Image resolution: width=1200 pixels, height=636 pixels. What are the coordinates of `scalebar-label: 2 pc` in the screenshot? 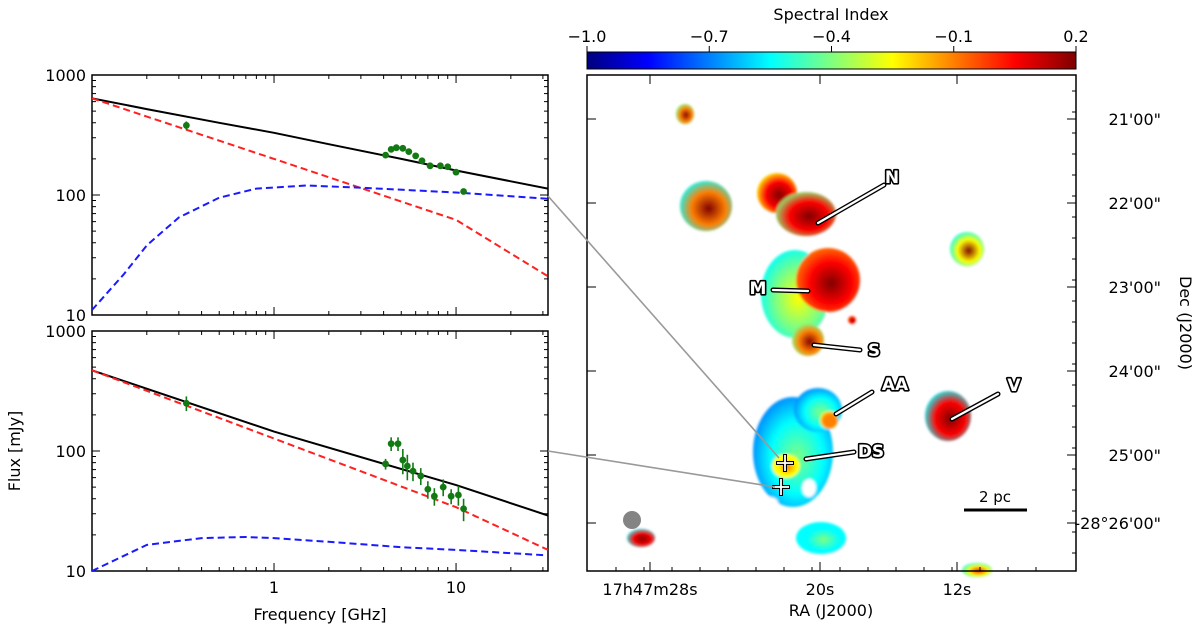 It's located at (995, 497).